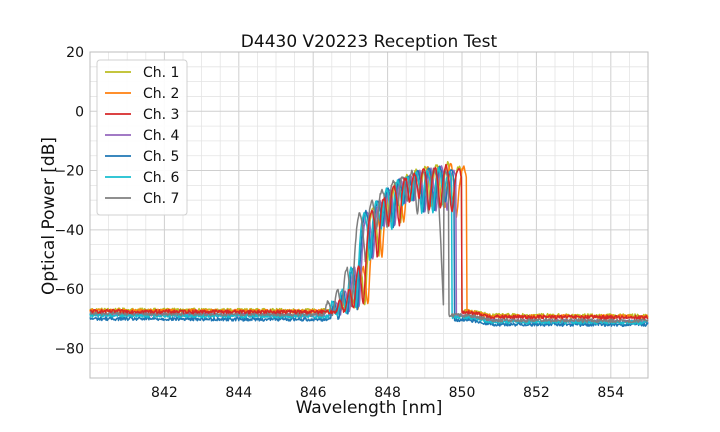  I want to click on legend-label: Ch. 7, so click(161, 199).